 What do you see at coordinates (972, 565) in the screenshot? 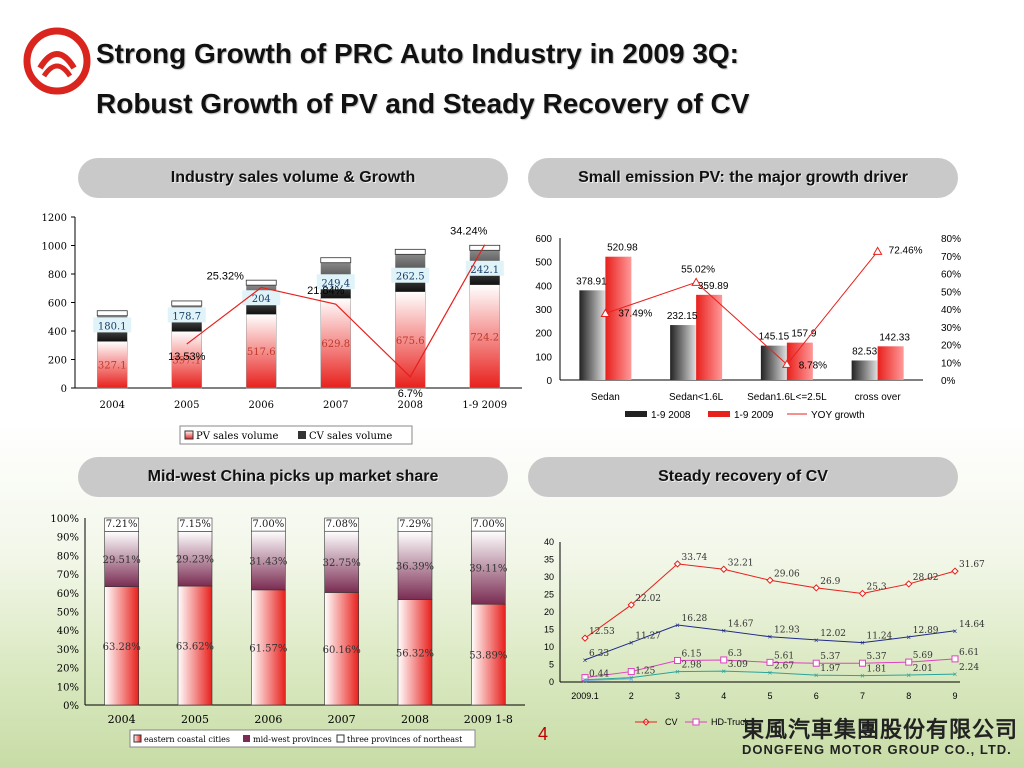
I see `data-label: 31.67` at bounding box center [972, 565].